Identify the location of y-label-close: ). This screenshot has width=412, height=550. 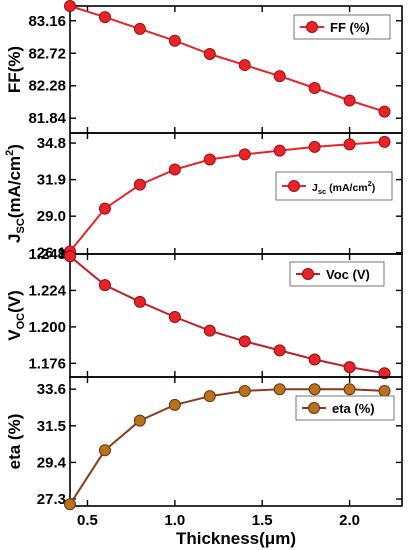
(14, 147).